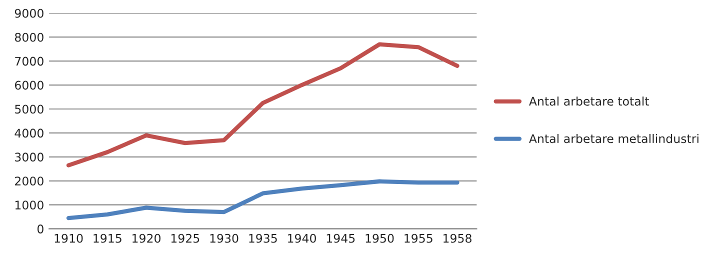 Image resolution: width=701 pixels, height=263 pixels. What do you see at coordinates (589, 101) in the screenshot?
I see `legend-label: Antal arbetare totalt` at bounding box center [589, 101].